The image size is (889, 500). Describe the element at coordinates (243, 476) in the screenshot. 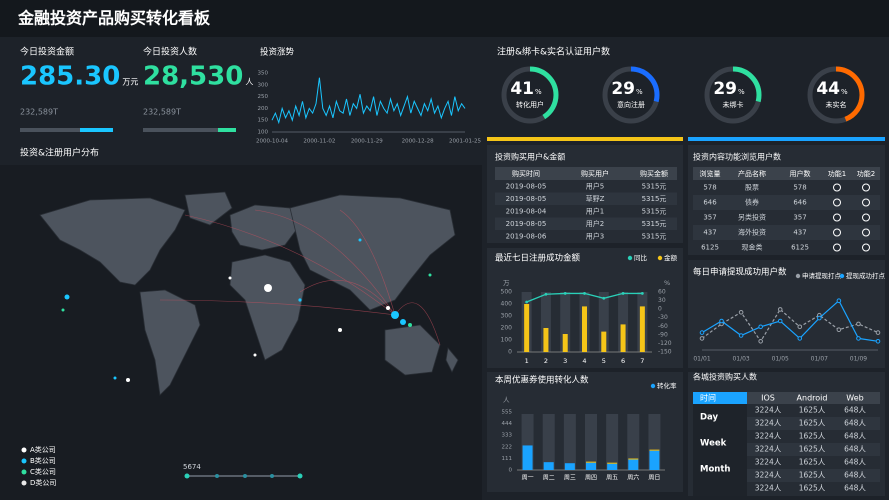

I see `slider` at that location.